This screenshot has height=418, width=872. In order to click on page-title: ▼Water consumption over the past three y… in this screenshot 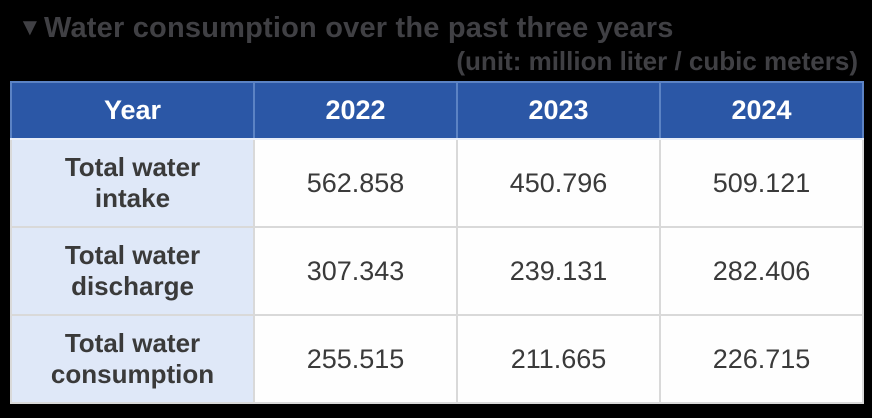, I will do `click(436, 25)`.